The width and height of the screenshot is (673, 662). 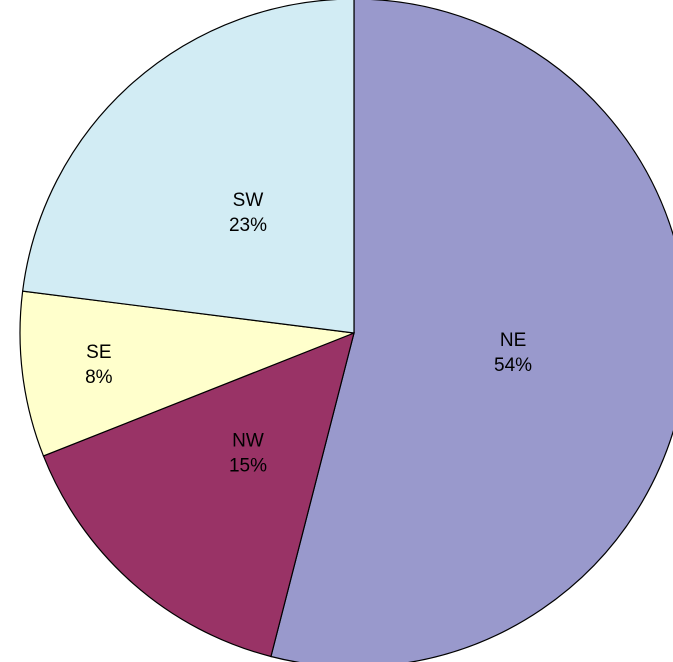 What do you see at coordinates (248, 465) in the screenshot?
I see `slice-value-label: 15%` at bounding box center [248, 465].